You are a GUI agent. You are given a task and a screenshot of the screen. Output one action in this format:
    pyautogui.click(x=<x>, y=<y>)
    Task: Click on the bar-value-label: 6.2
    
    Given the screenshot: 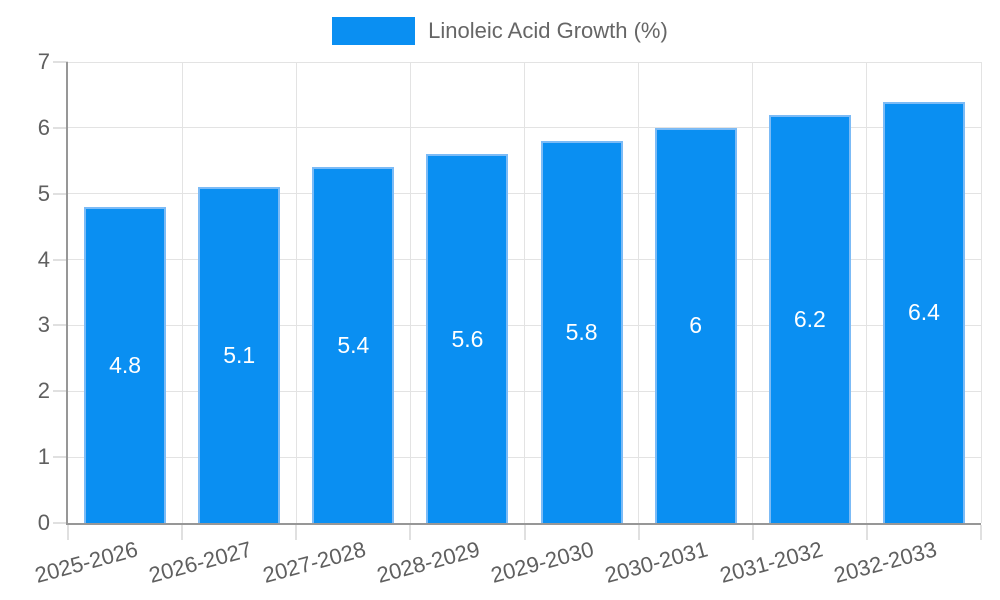 What is the action you would take?
    pyautogui.click(x=809, y=318)
    